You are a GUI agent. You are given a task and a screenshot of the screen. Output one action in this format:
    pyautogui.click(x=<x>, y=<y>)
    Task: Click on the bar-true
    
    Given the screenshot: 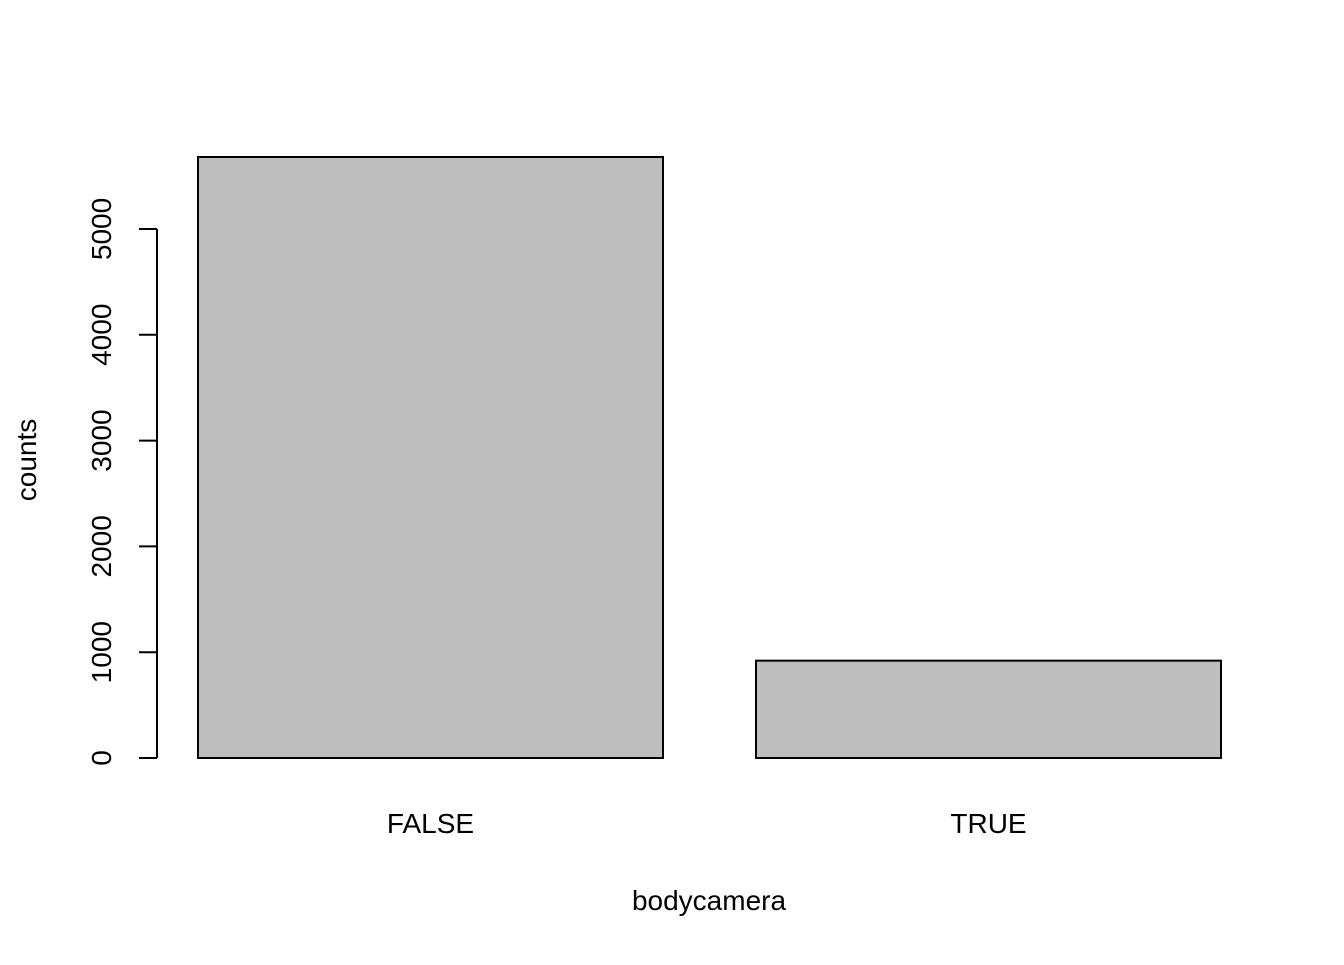 What is the action you would take?
    pyautogui.click(x=988, y=709)
    